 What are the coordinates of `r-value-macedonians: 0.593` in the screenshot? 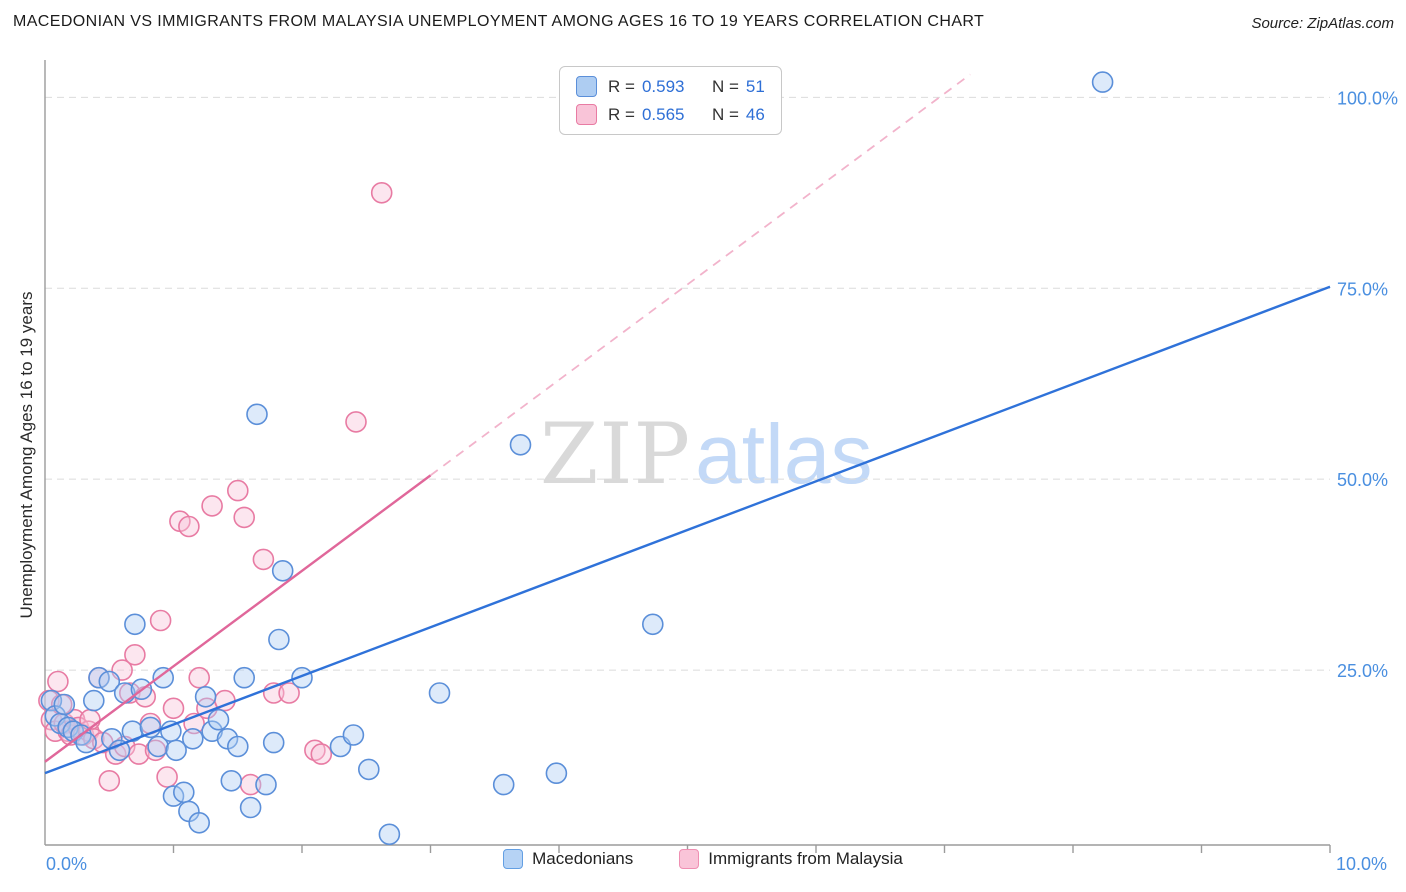 It's located at (663, 86).